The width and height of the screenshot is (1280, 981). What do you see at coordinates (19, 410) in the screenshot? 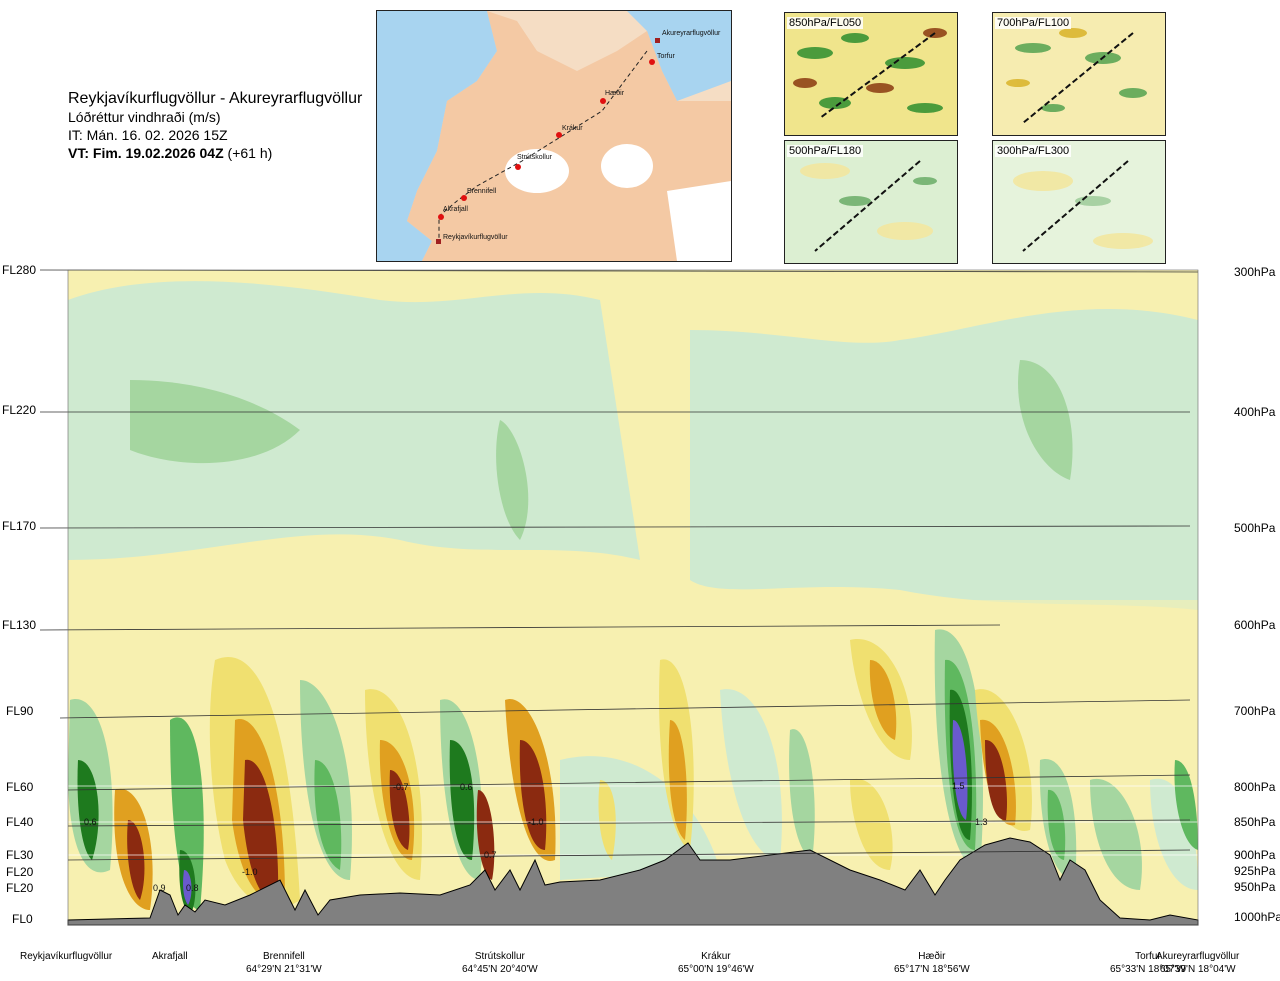
I see `fl-label-220: FL220` at bounding box center [19, 410].